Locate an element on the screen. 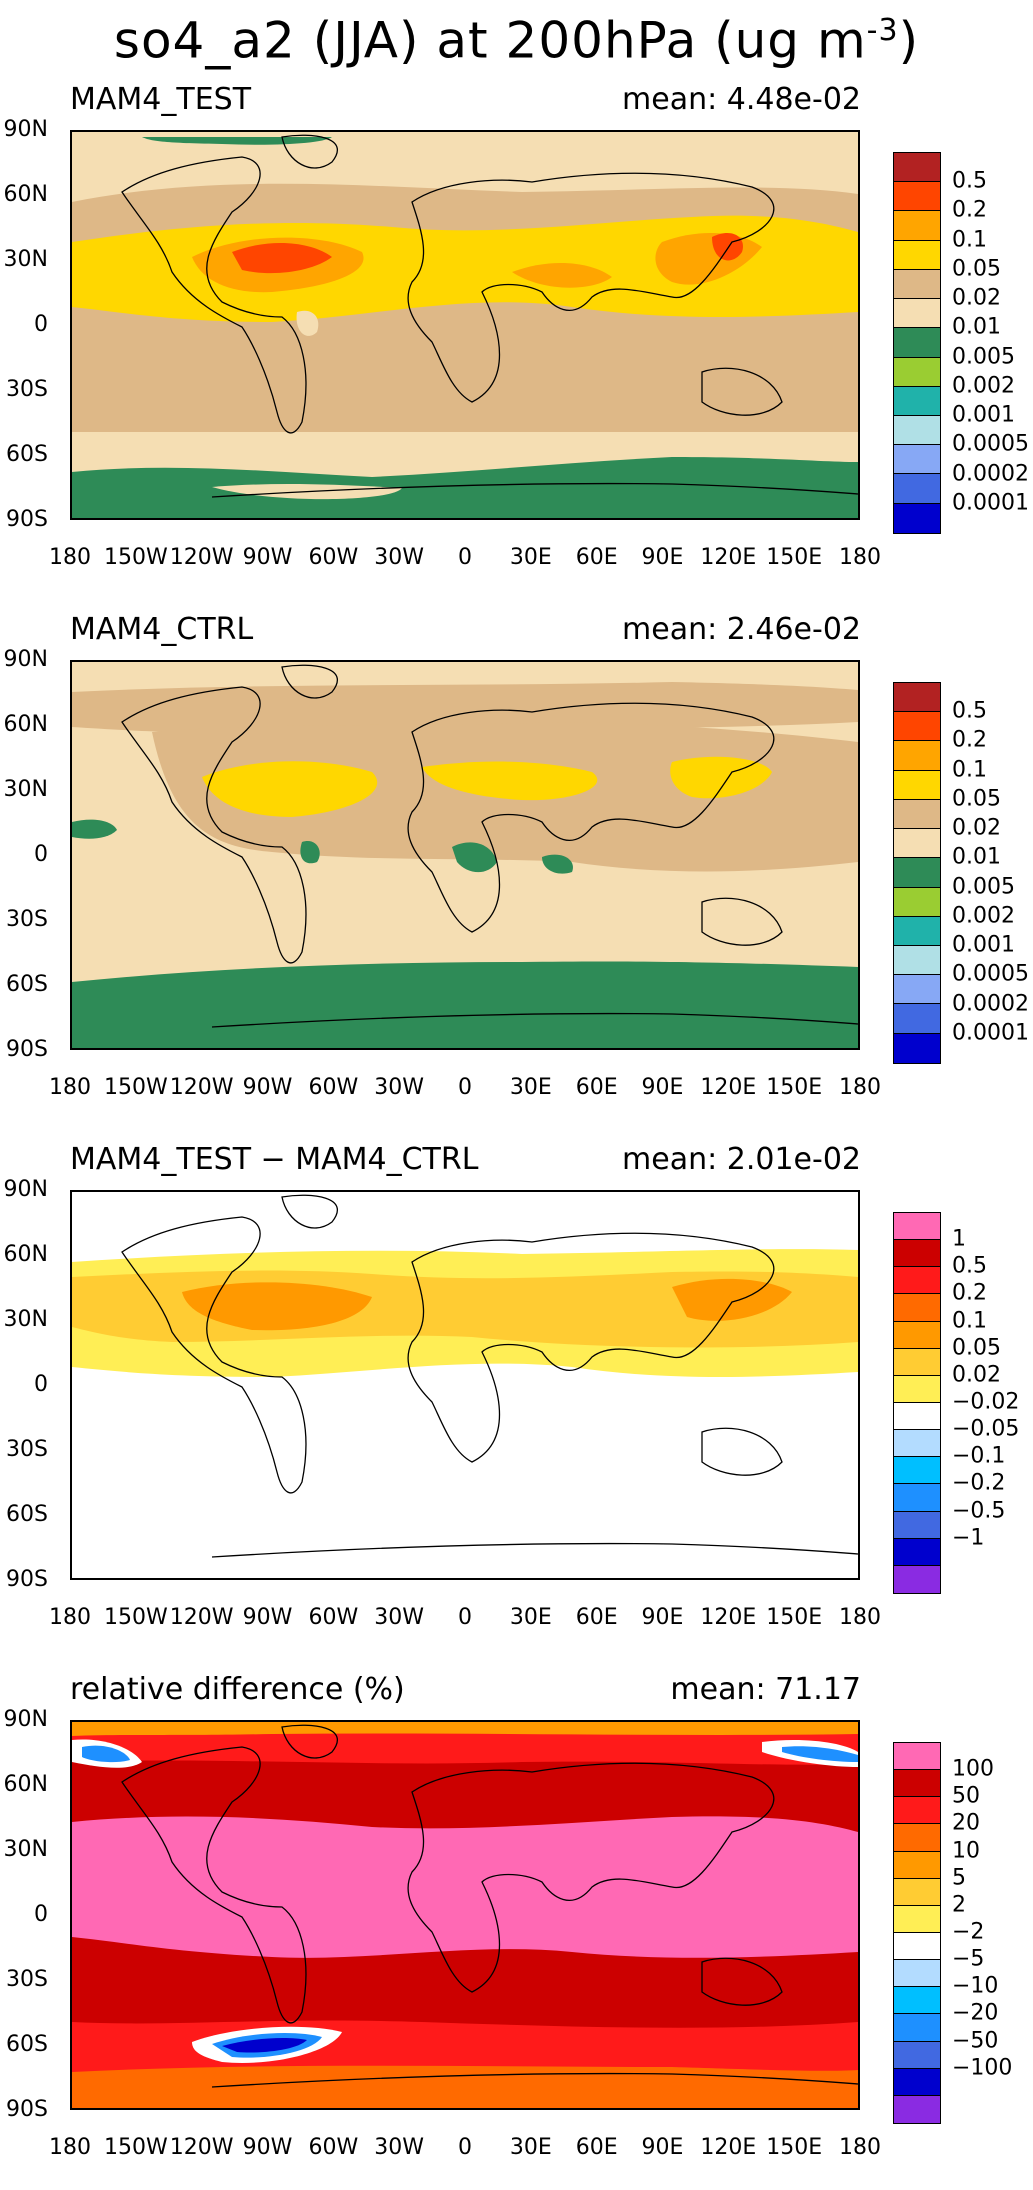 The image size is (1033, 2190). map-plot is located at coordinates (465, 855).